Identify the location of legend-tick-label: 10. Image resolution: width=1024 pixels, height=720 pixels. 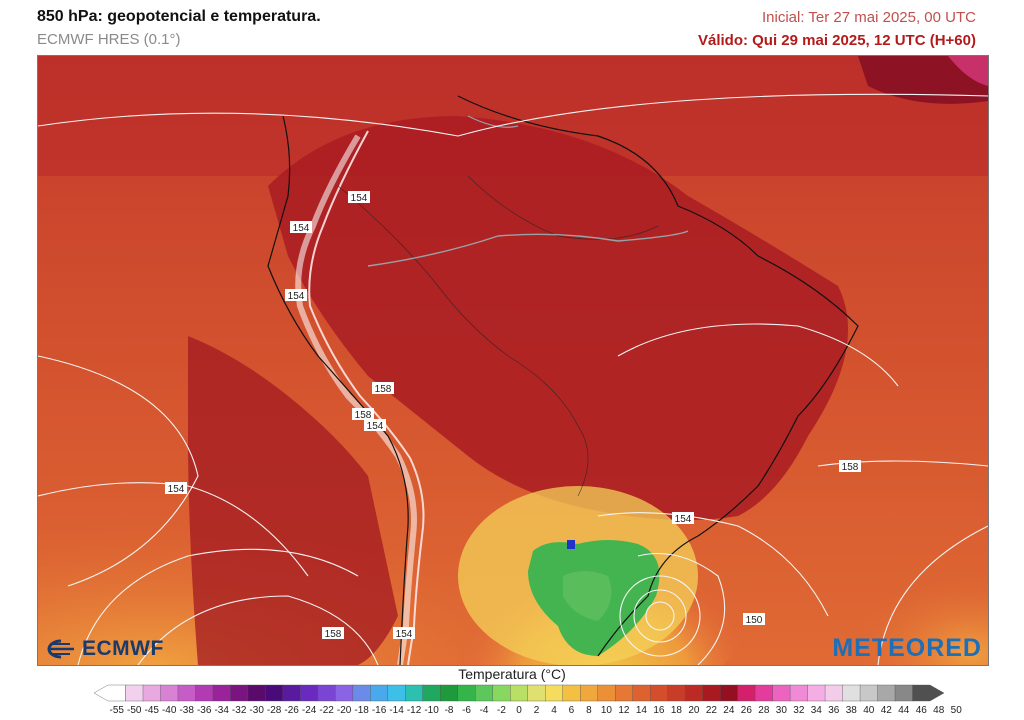
(606, 710).